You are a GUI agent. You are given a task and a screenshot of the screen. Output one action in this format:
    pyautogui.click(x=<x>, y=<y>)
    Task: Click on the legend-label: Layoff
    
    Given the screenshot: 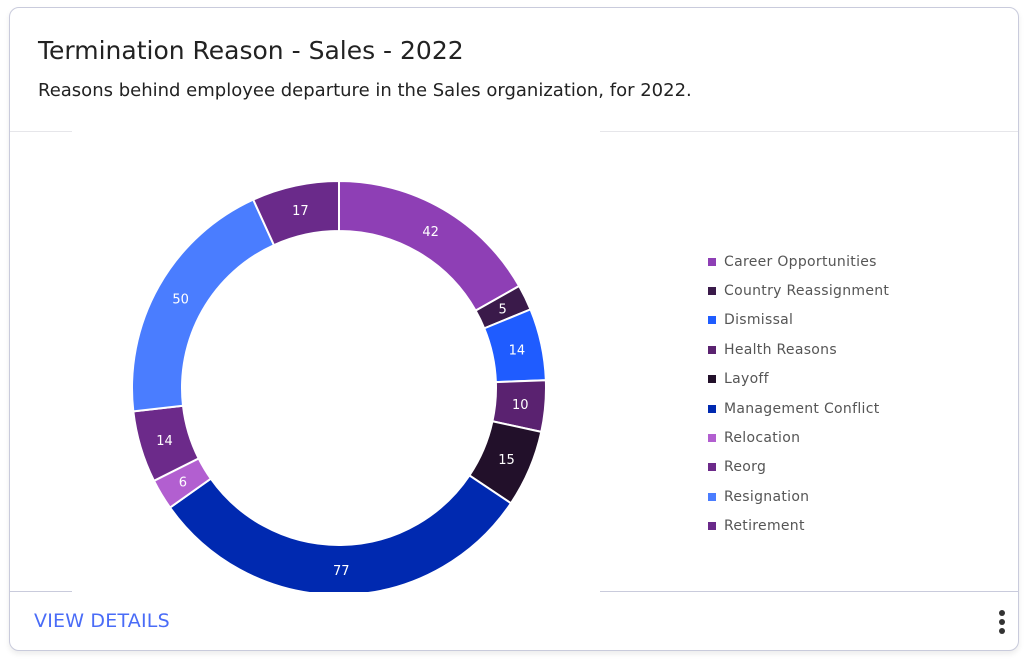 What is the action you would take?
    pyautogui.click(x=746, y=379)
    